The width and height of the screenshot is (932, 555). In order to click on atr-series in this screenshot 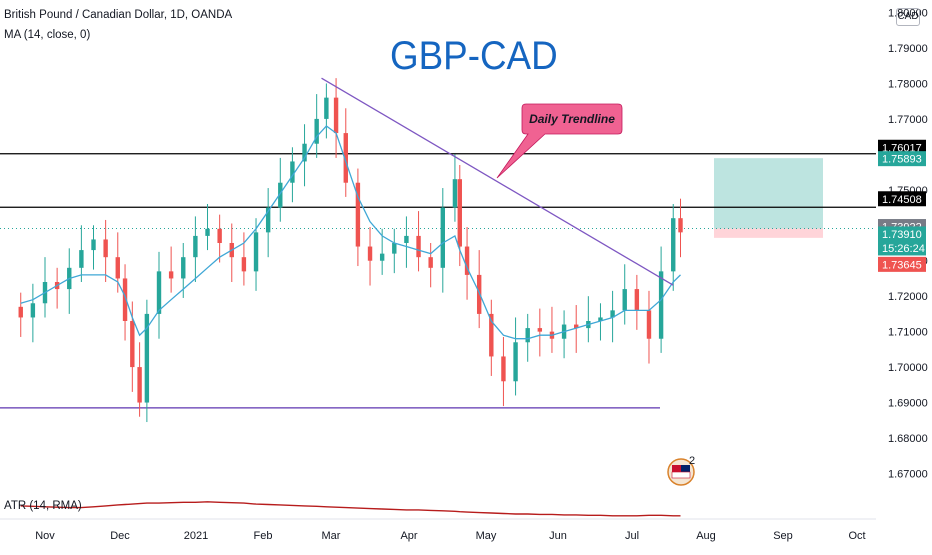, I will do `click(438, 510)`.